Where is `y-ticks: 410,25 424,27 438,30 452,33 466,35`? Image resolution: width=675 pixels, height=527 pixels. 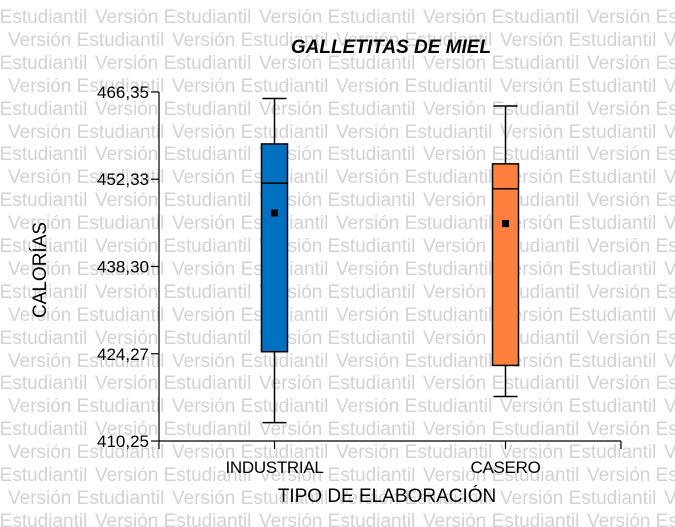
y-ticks: 410,25 424,27 438,30 452,33 466,35 is located at coordinates (128, 267).